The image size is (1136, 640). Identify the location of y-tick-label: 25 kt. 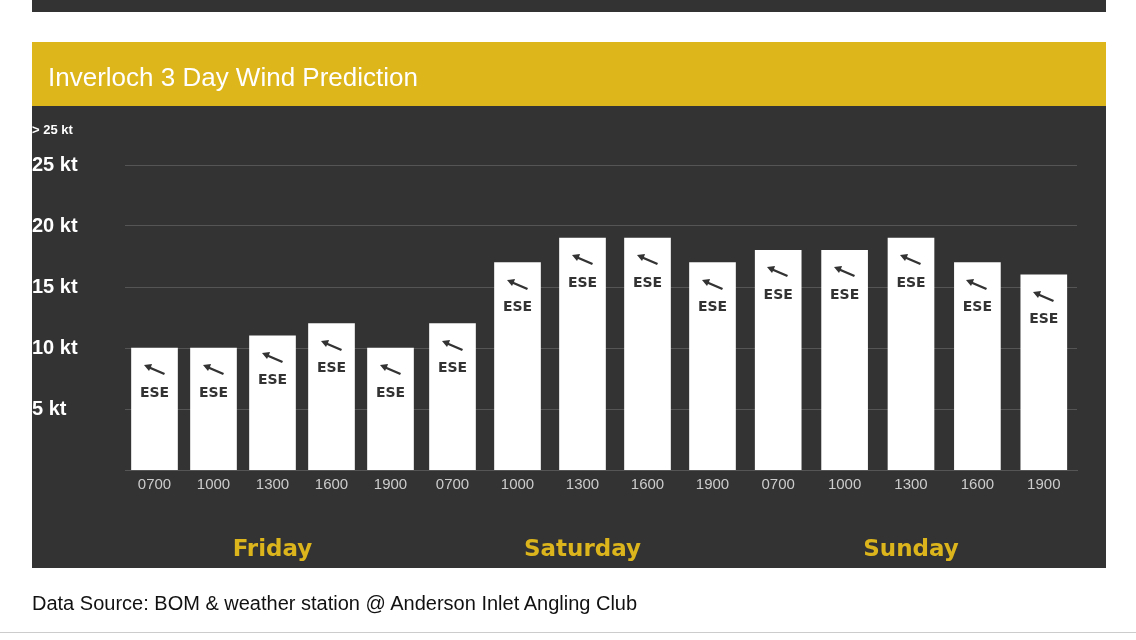
(55, 163).